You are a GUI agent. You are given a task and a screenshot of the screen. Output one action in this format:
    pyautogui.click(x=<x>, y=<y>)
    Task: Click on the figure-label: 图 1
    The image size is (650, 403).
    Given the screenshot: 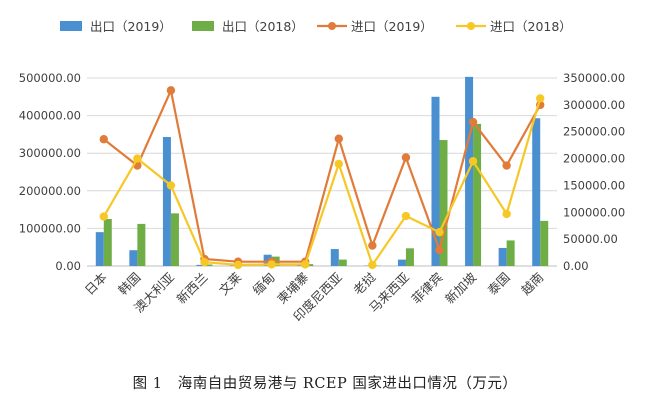 What is the action you would take?
    pyautogui.click(x=147, y=384)
    